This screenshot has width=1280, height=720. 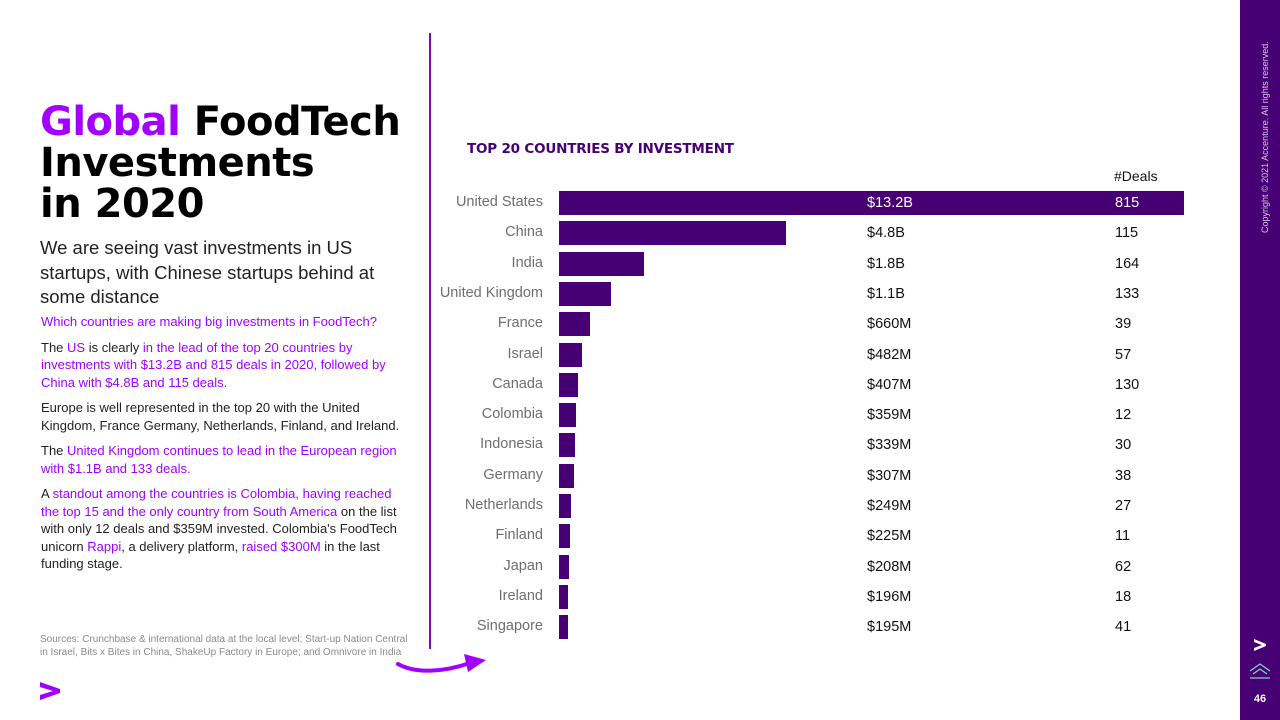 I want to click on country-label: Ireland, so click(x=520, y=595).